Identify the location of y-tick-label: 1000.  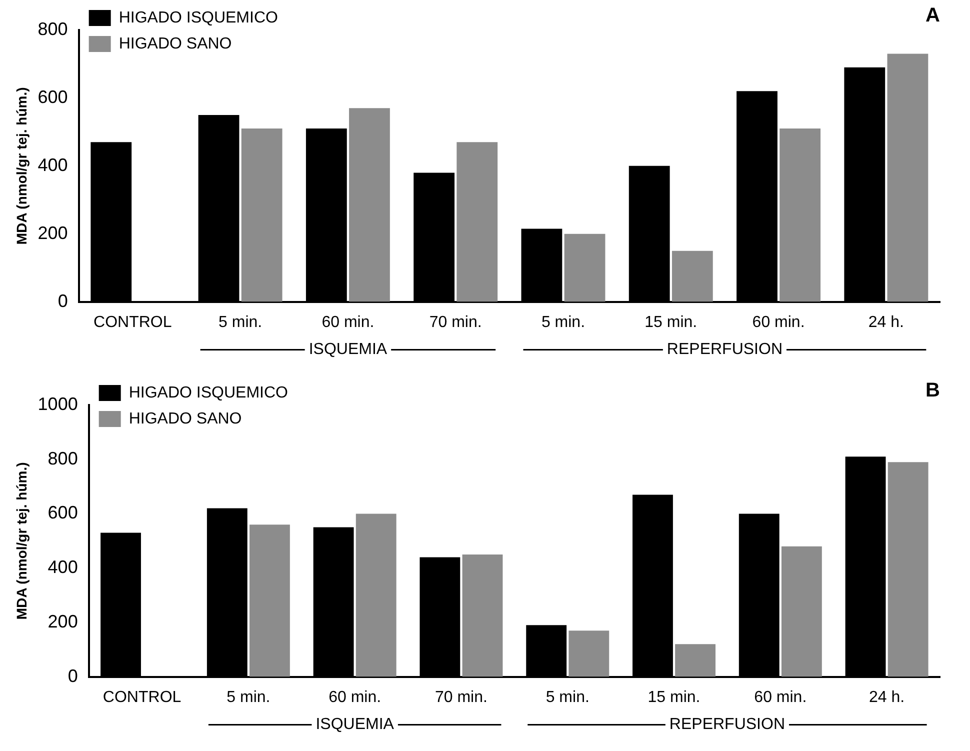
(58, 404).